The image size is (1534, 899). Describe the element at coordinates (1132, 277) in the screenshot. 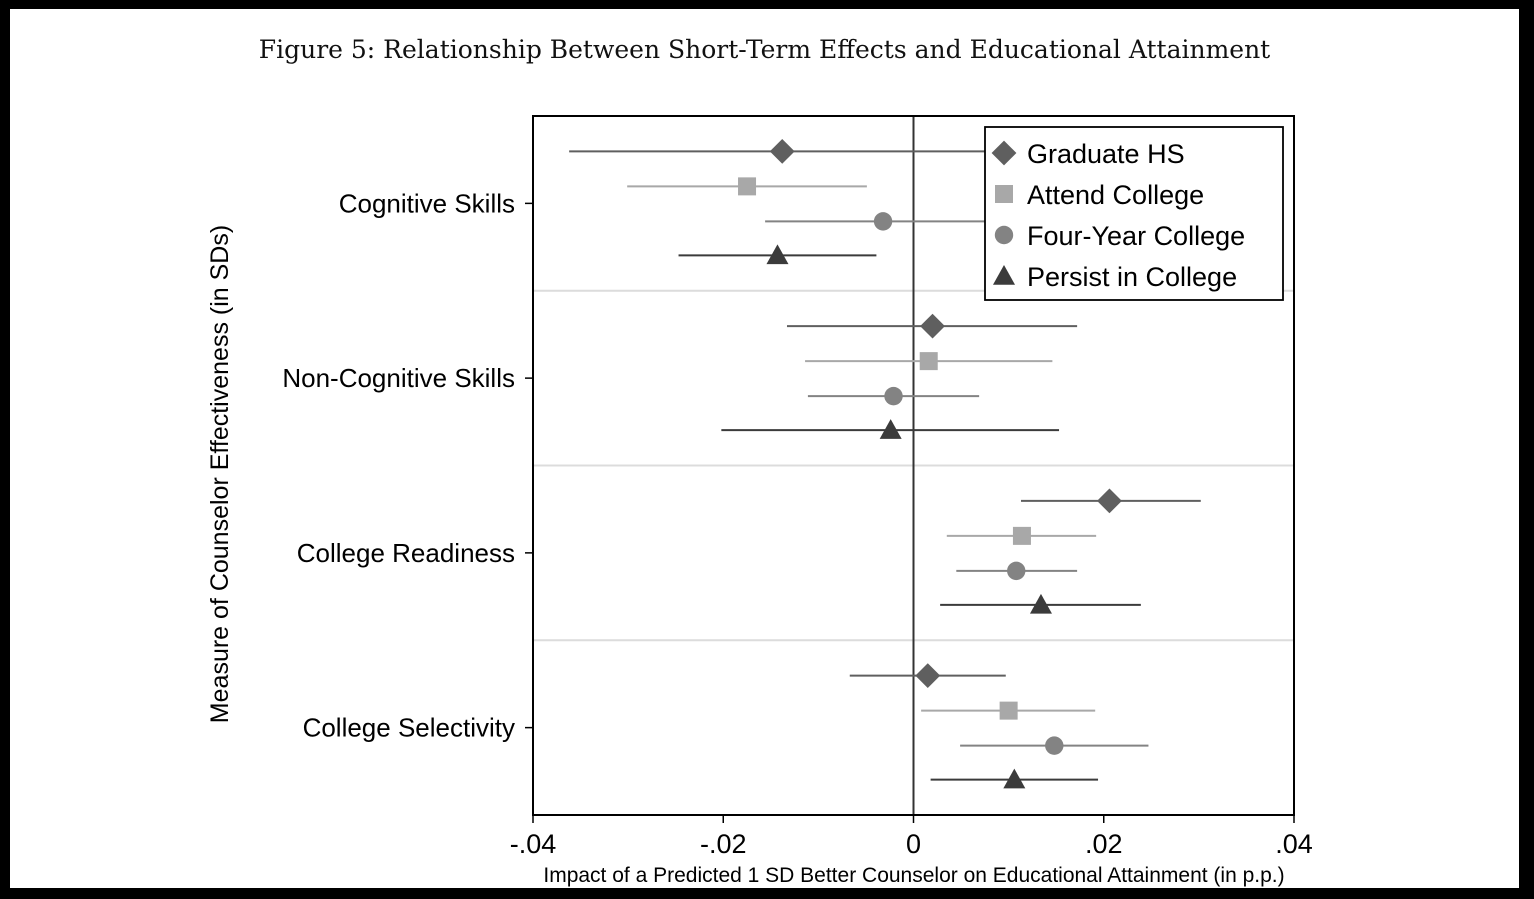

I see `legend-label: Persist in College` at that location.